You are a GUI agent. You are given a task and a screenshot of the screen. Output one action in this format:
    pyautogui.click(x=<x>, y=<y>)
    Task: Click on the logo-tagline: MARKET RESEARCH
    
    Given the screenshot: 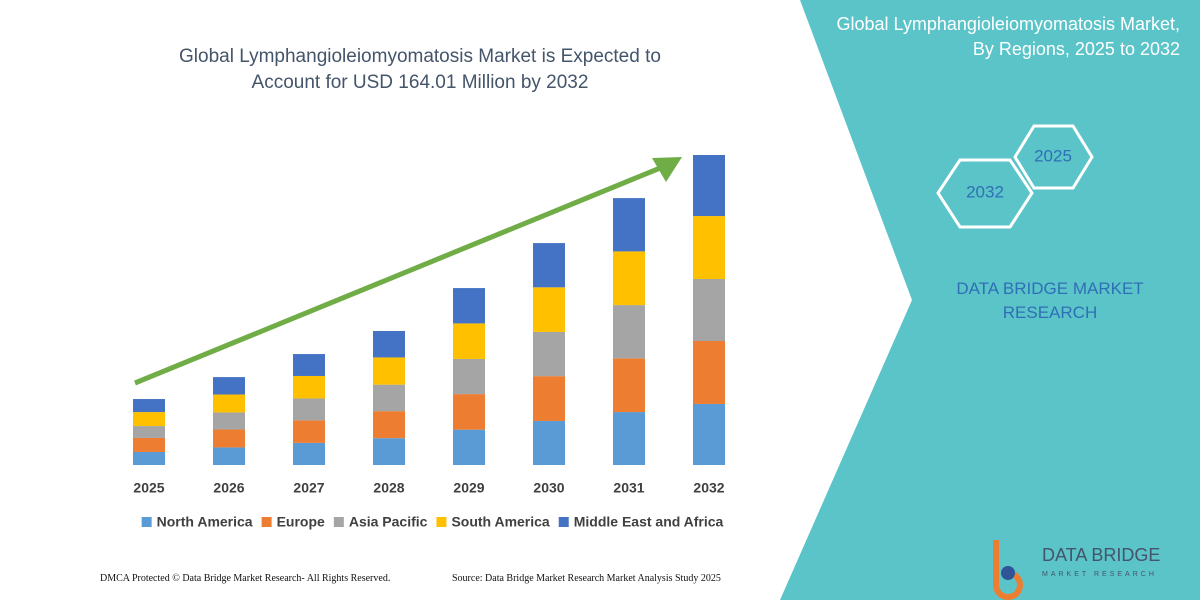 What is the action you would take?
    pyautogui.click(x=1099, y=574)
    